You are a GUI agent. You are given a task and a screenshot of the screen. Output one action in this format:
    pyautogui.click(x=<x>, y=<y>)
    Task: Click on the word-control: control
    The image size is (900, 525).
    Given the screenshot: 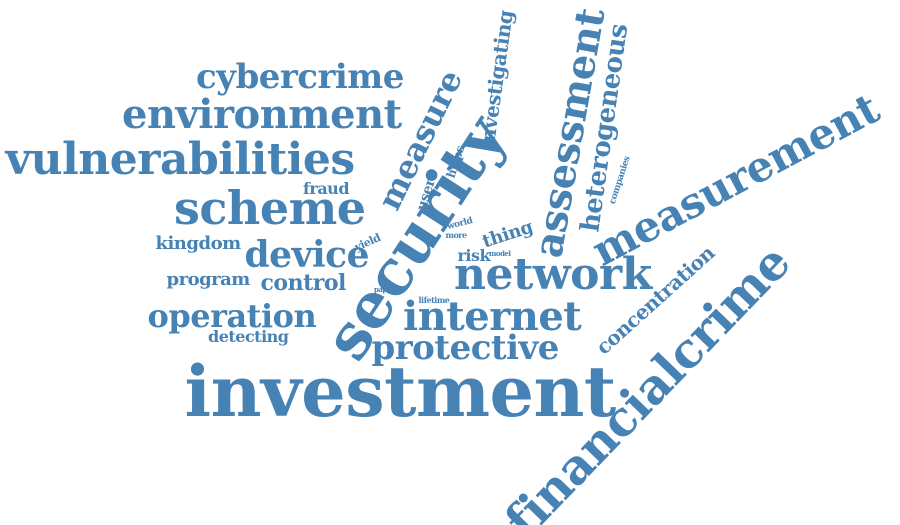 What is the action you would take?
    pyautogui.click(x=303, y=283)
    